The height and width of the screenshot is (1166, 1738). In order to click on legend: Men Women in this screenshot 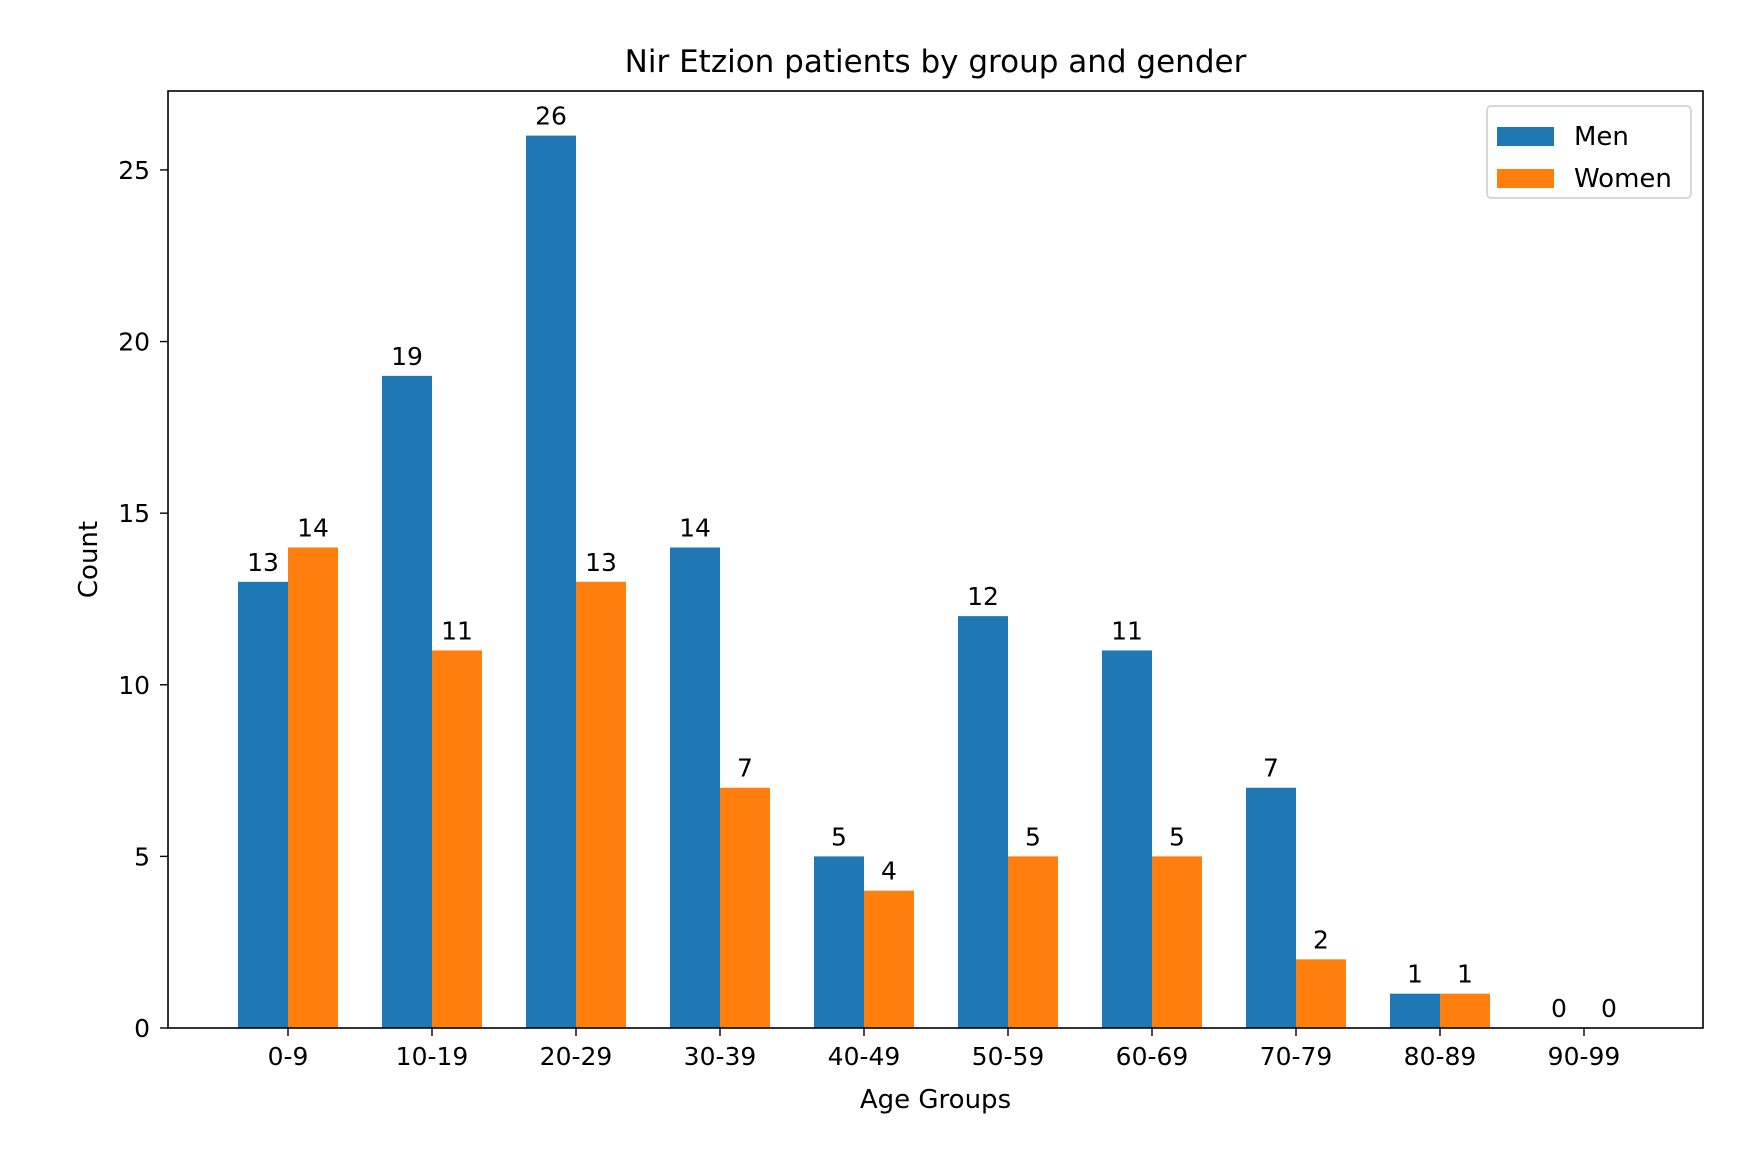, I will do `click(1589, 152)`.